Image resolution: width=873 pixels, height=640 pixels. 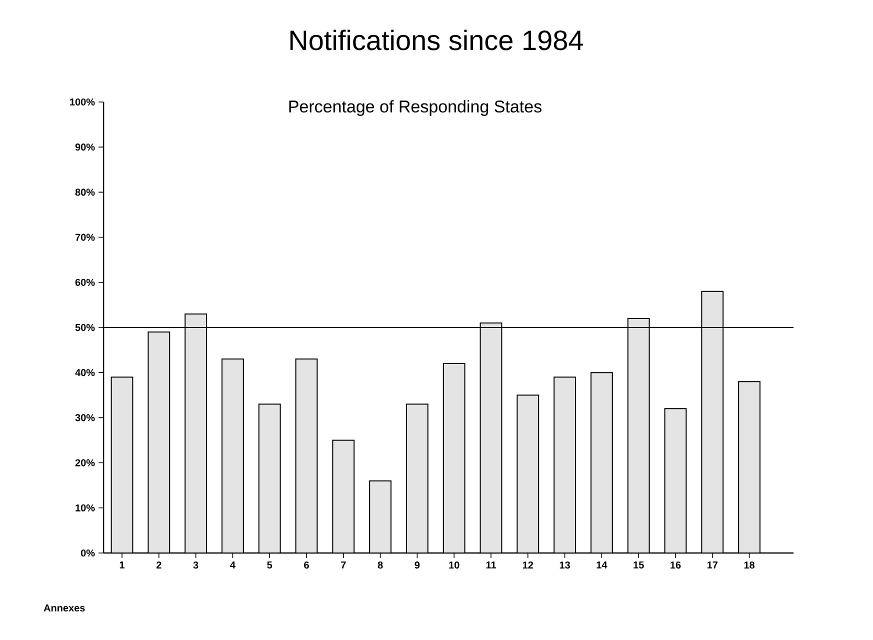 What do you see at coordinates (528, 565) in the screenshot?
I see `x-tick-label: 12` at bounding box center [528, 565].